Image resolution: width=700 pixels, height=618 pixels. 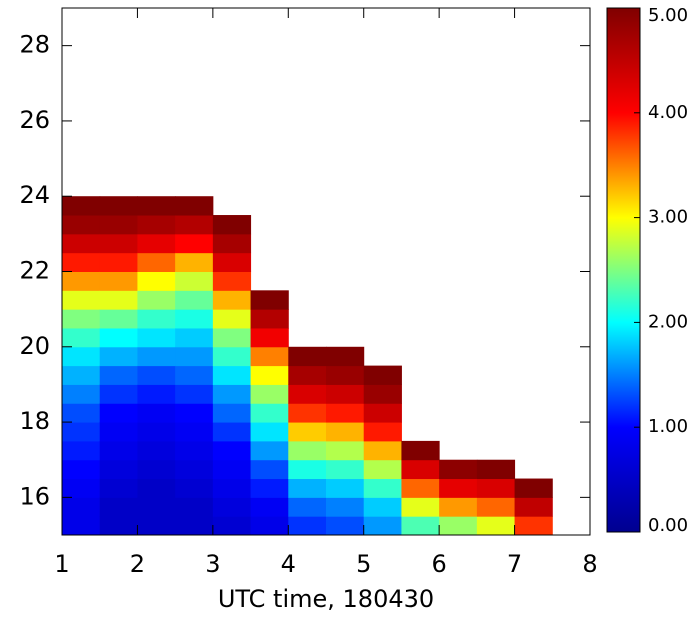 What do you see at coordinates (439, 564) in the screenshot?
I see `x-tick-label: 6` at bounding box center [439, 564].